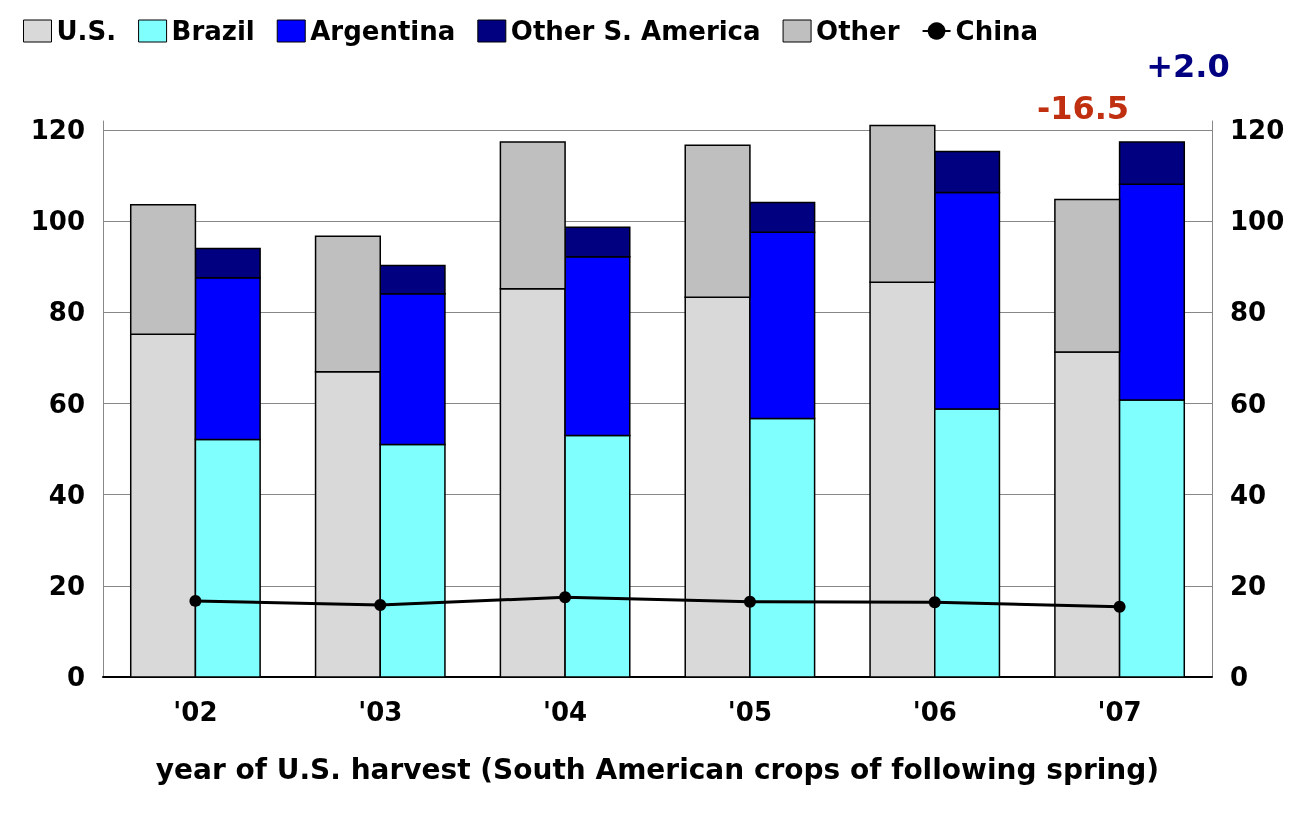 The image size is (1315, 822). Describe the element at coordinates (749, 712) in the screenshot. I see `x-tick-label: '05` at that location.